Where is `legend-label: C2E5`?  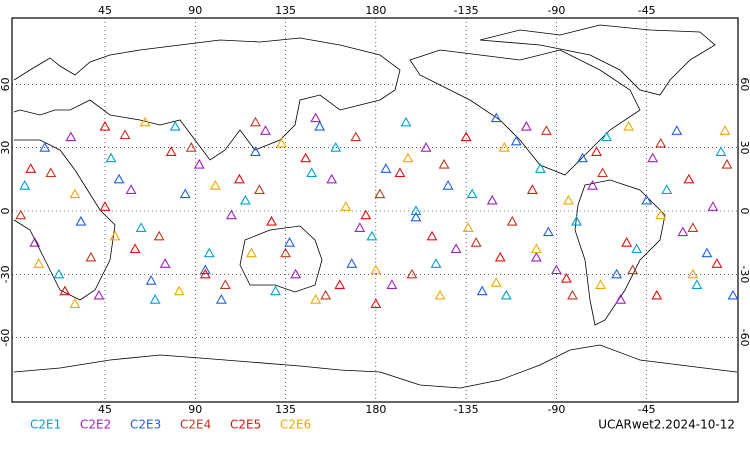
legend-label: C2E5 is located at coordinates (245, 425).